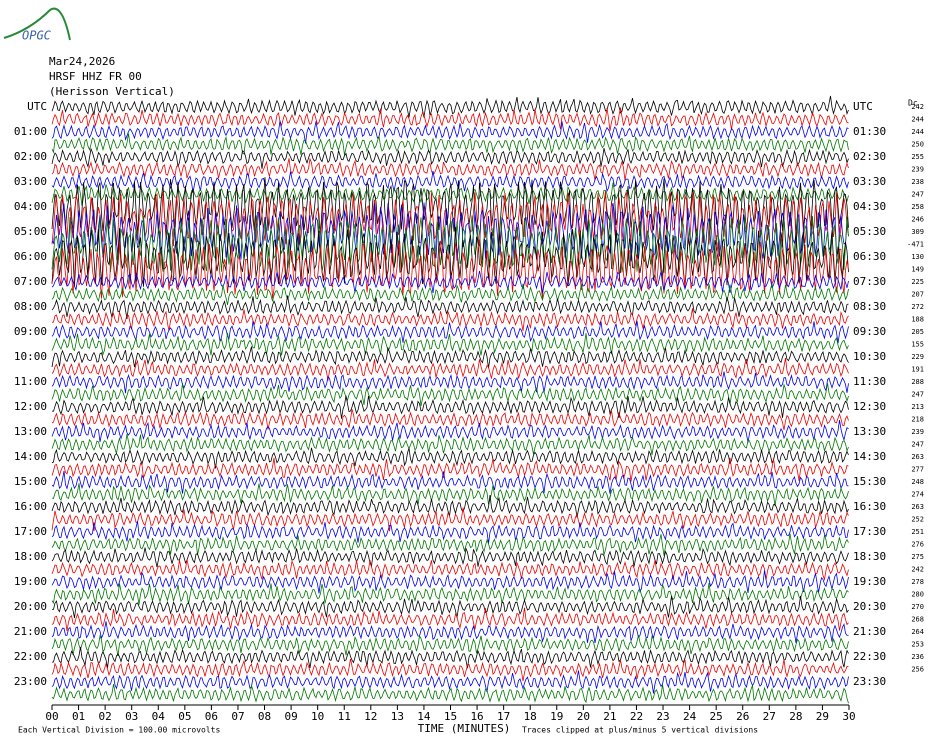  I want to click on dc-value: 272, so click(917, 307).